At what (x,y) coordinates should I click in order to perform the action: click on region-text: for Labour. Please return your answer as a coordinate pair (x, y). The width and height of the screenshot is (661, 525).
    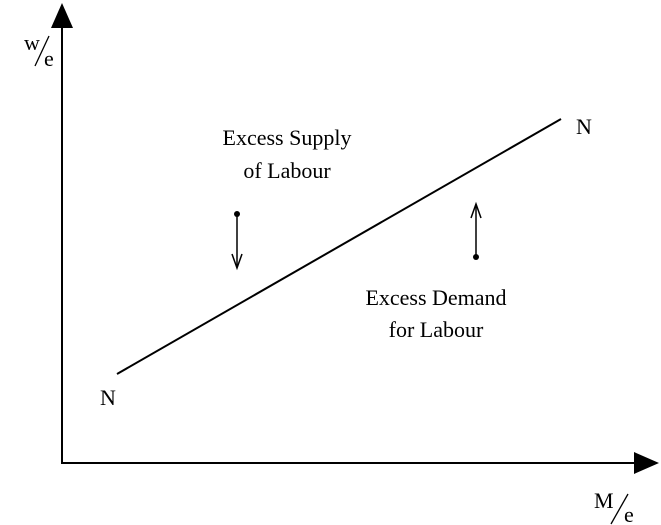
    Looking at the image, I should click on (436, 329).